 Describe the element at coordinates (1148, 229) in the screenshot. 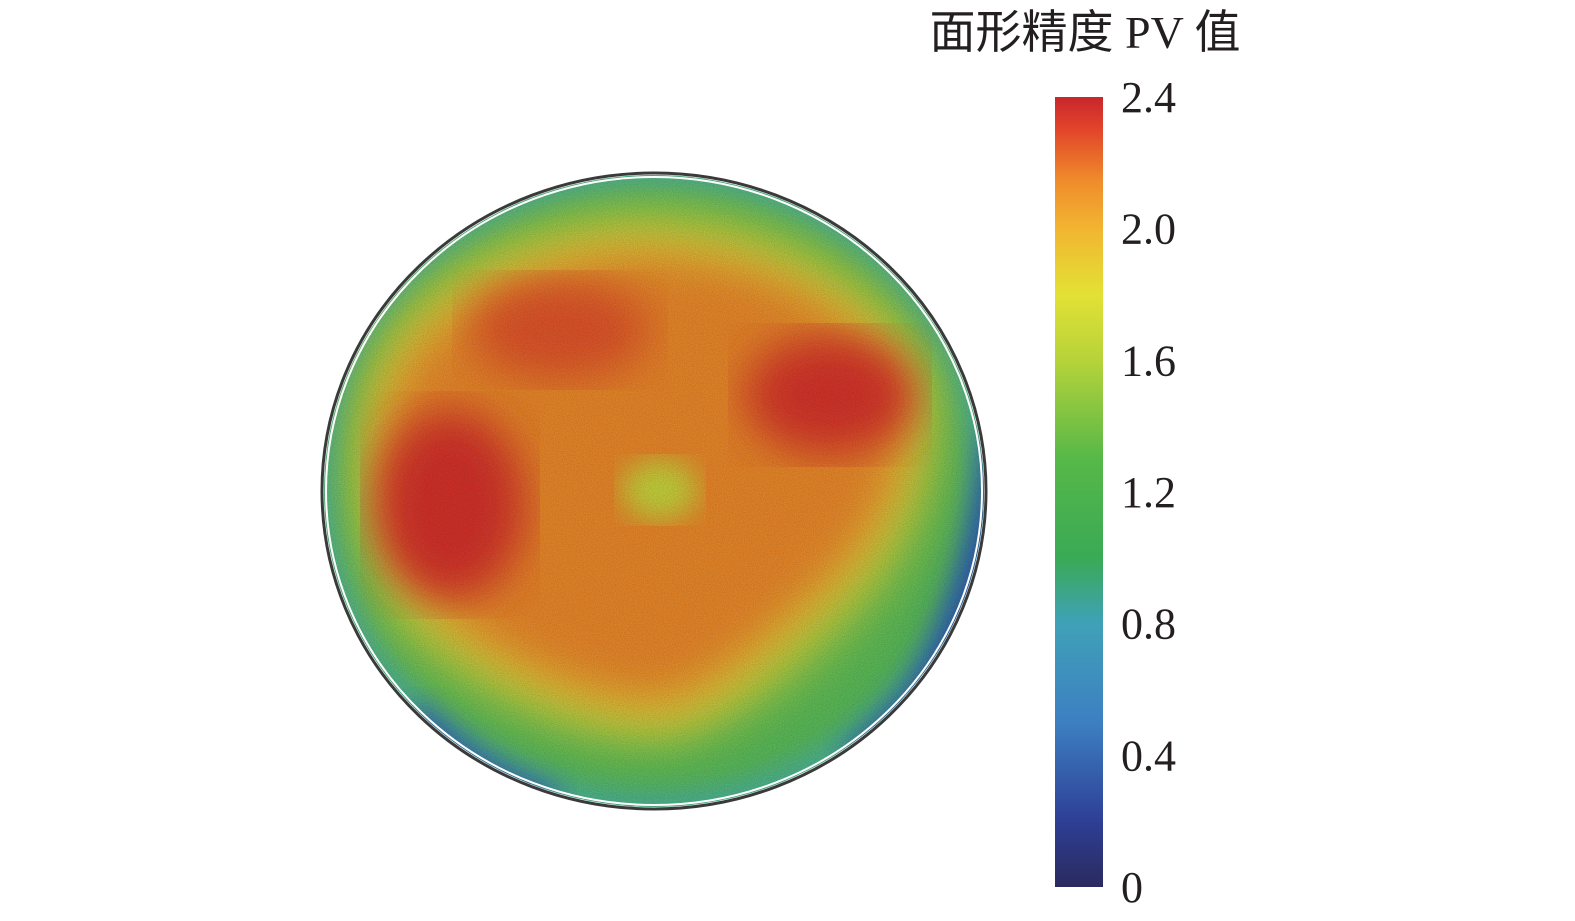

I see `colorbar-tick-label: 2.0` at that location.